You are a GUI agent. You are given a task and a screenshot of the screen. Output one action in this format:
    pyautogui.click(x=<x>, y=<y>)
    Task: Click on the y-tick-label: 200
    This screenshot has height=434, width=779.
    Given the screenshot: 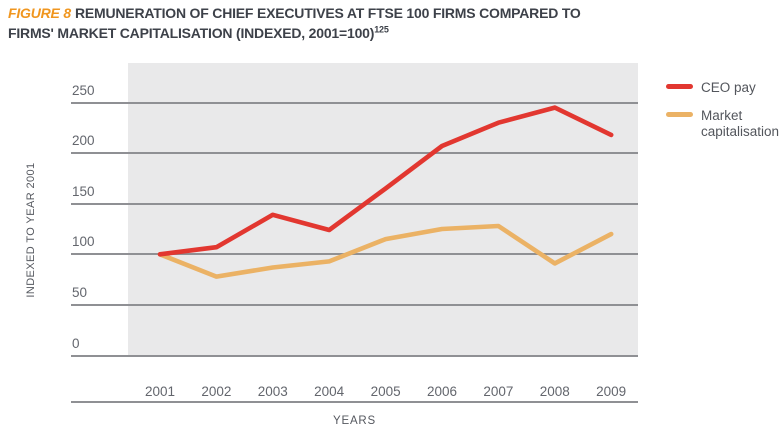 What is the action you would take?
    pyautogui.click(x=83, y=141)
    